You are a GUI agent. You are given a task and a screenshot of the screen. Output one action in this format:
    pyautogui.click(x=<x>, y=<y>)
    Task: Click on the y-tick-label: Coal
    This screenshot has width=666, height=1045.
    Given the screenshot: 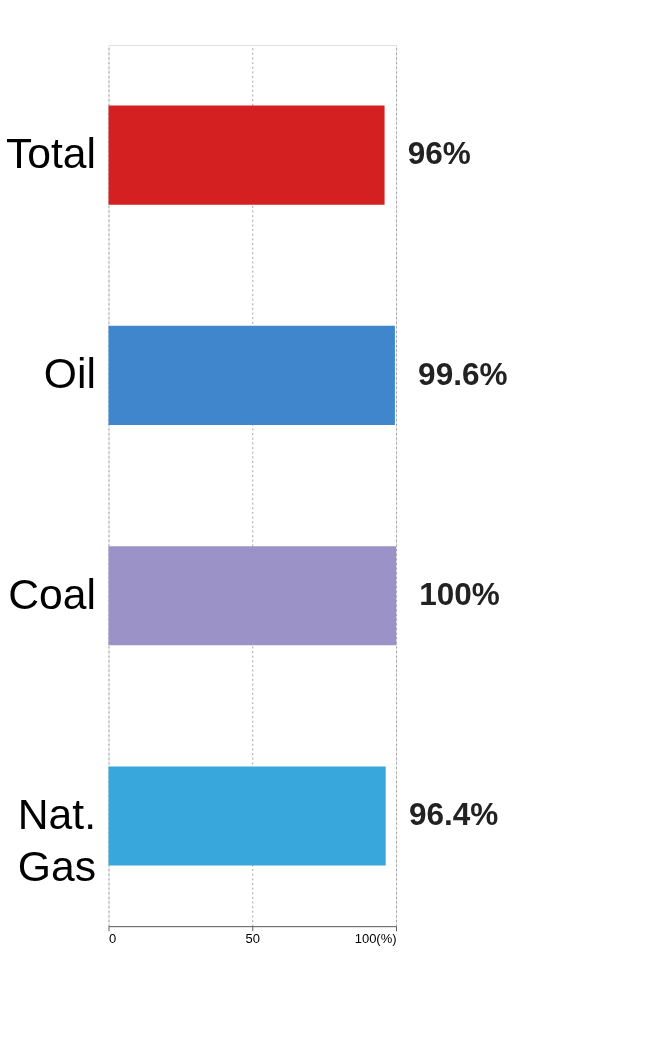 What is the action you would take?
    pyautogui.click(x=52, y=593)
    